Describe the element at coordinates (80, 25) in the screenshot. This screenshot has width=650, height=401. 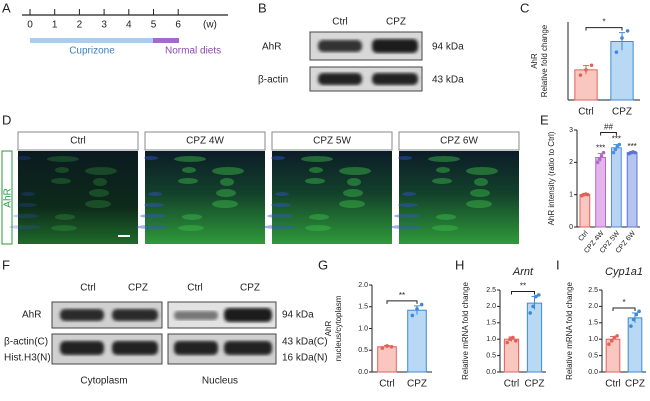
I see `timeline-tick-label: 2` at that location.